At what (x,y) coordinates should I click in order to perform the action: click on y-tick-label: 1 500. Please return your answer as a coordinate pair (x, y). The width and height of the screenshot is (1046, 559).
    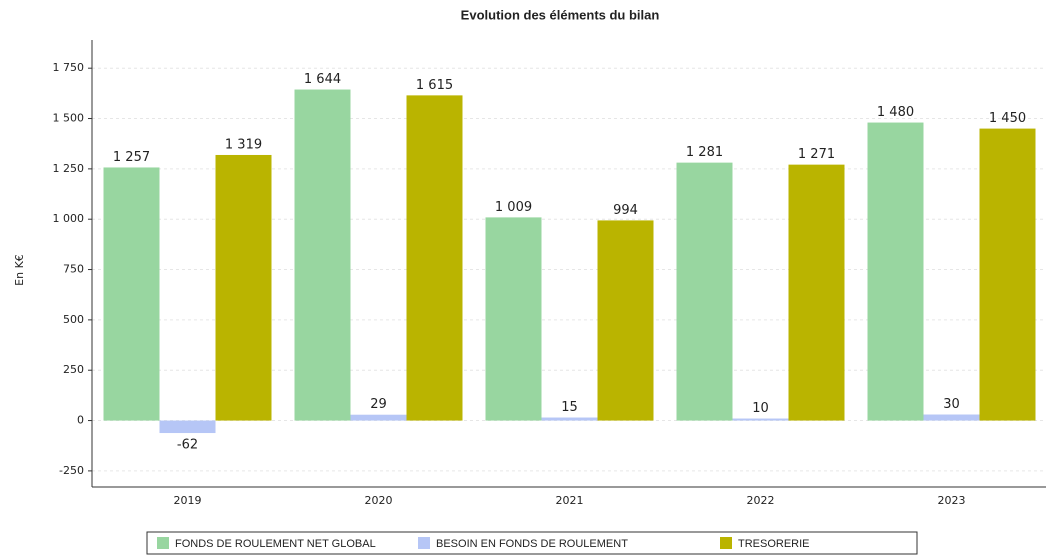
    Looking at the image, I should click on (69, 118).